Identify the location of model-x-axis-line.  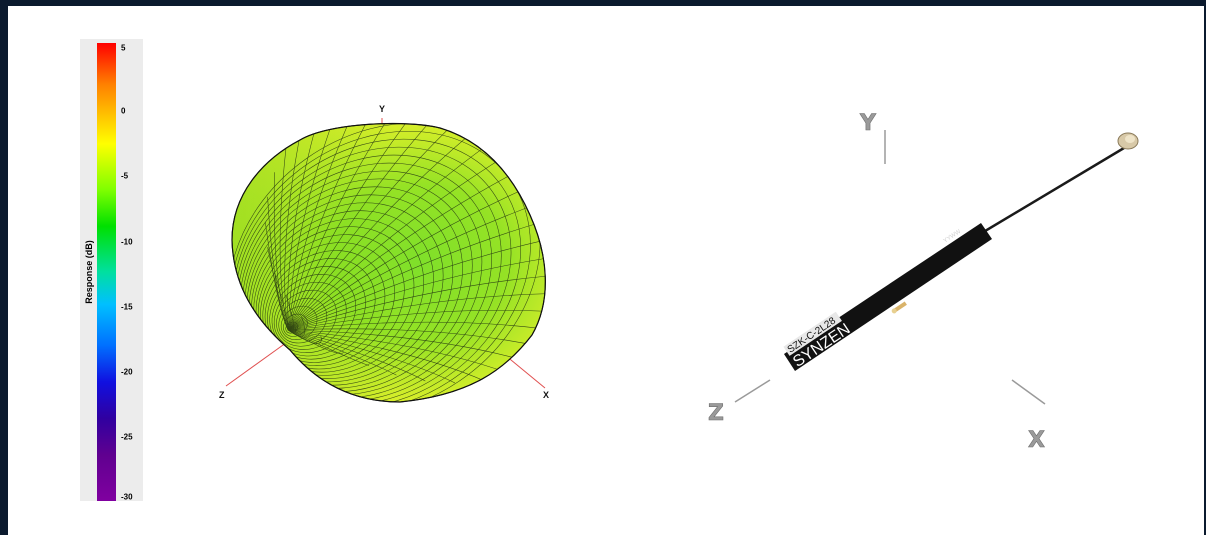
(1028, 392).